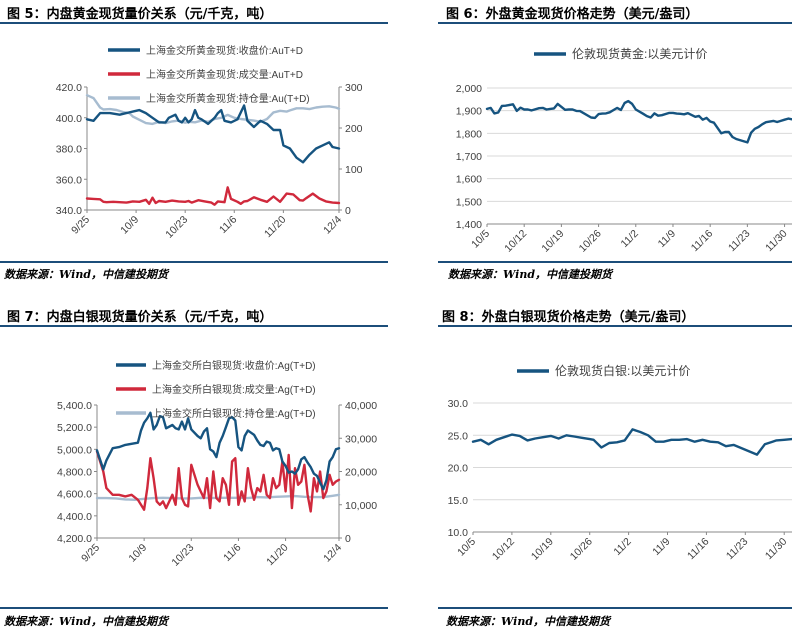 This screenshot has height=631, width=792. What do you see at coordinates (361, 473) in the screenshot?
I see `y2-tick-label: 20,000` at bounding box center [361, 473].